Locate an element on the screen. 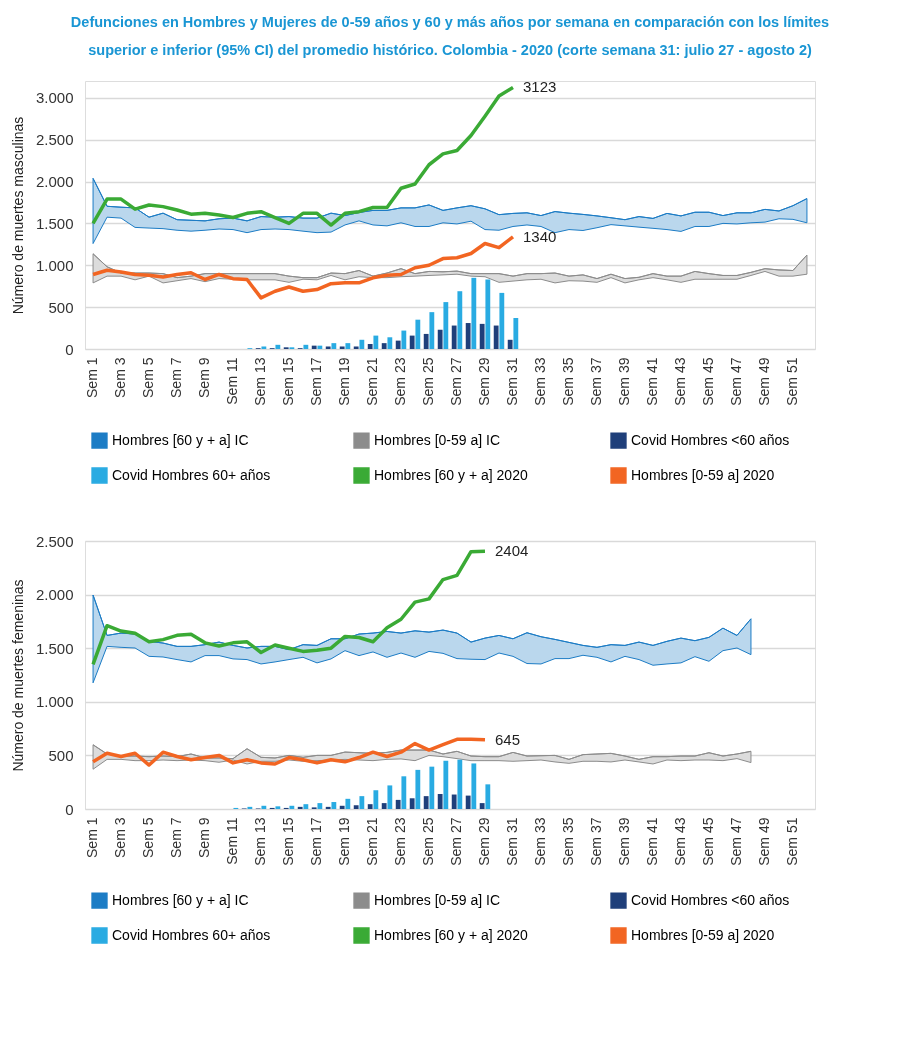 This screenshot has height=1038, width=900. x-tick-label: Sem 21 is located at coordinates (372, 381).